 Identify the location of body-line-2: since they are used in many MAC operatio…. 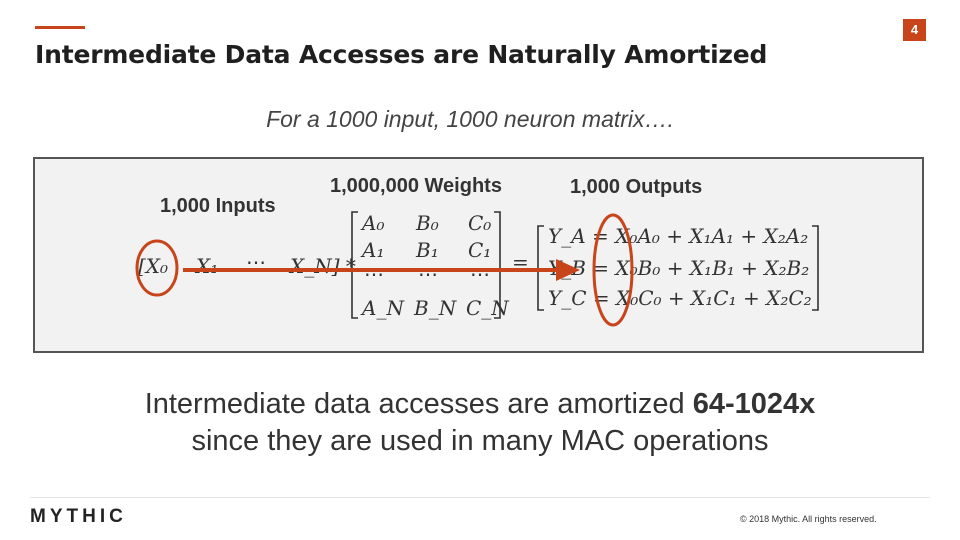
(480, 441).